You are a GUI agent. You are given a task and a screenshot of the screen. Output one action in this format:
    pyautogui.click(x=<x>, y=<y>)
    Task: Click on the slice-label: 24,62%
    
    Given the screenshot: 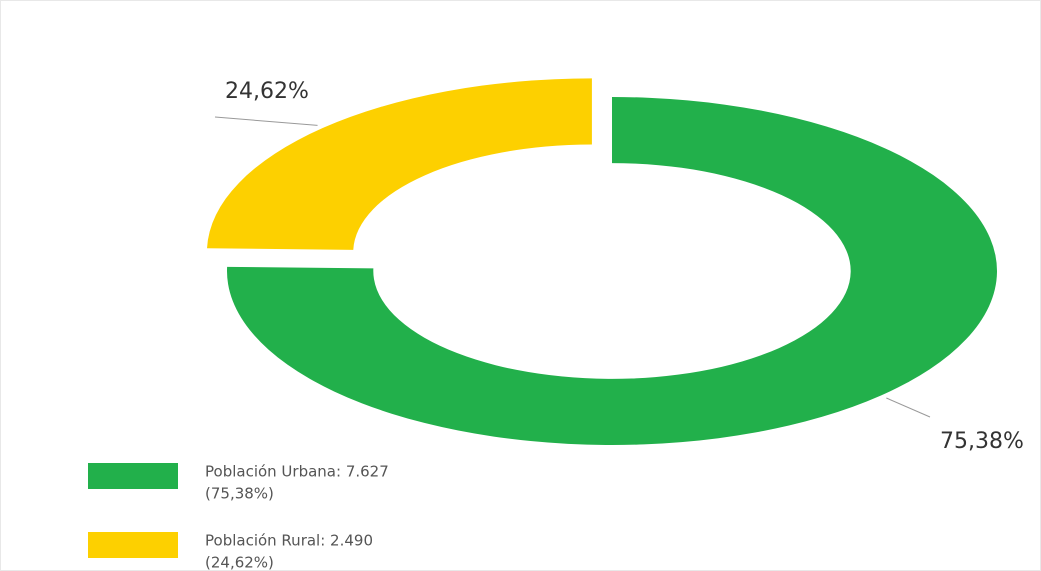 What is the action you would take?
    pyautogui.click(x=267, y=91)
    